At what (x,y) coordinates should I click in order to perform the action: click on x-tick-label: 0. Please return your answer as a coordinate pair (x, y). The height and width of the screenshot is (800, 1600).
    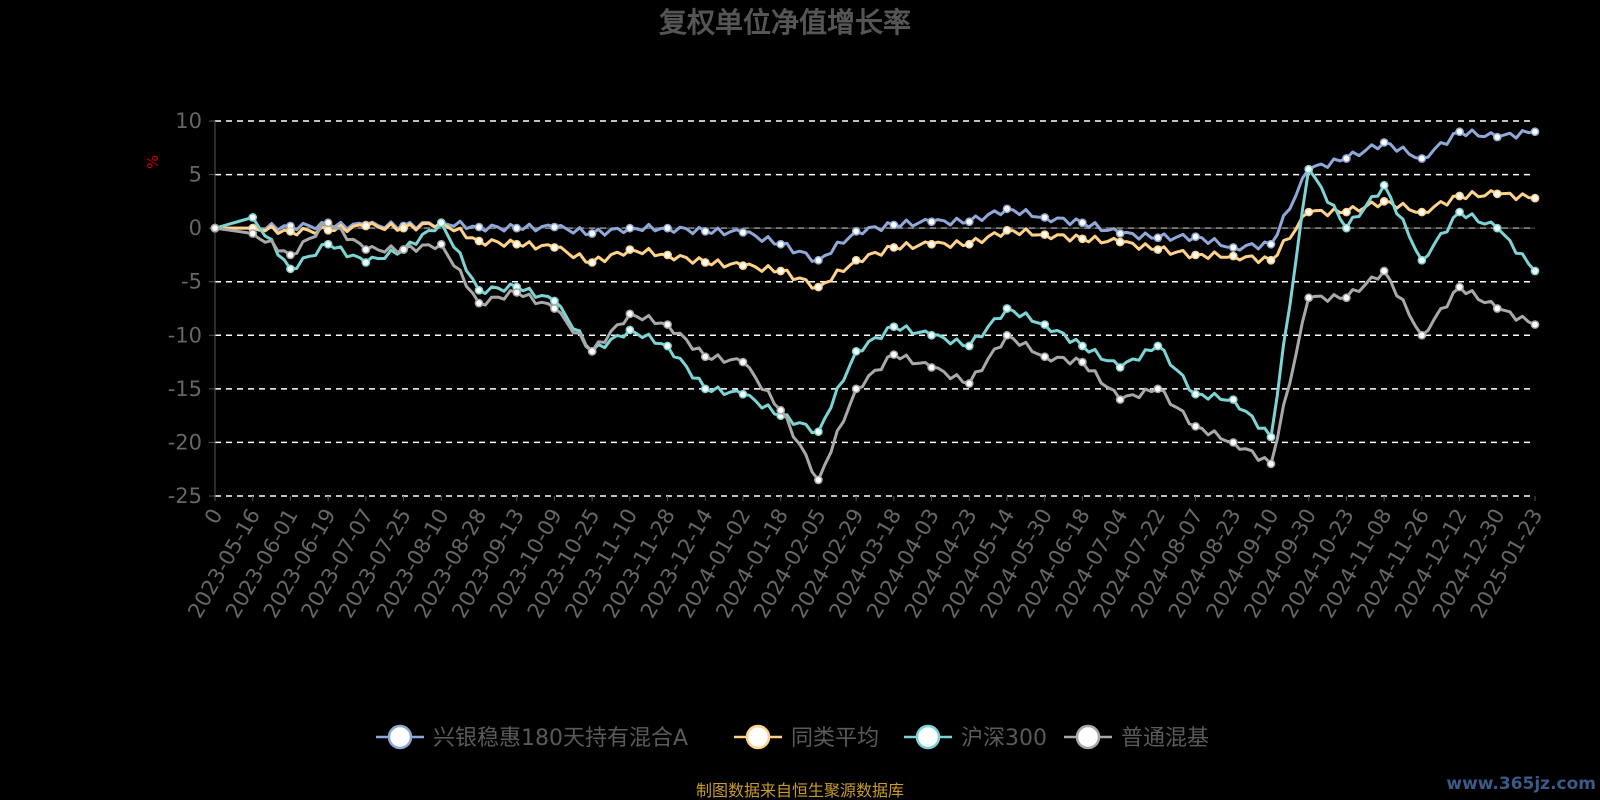
    Looking at the image, I should click on (213, 517).